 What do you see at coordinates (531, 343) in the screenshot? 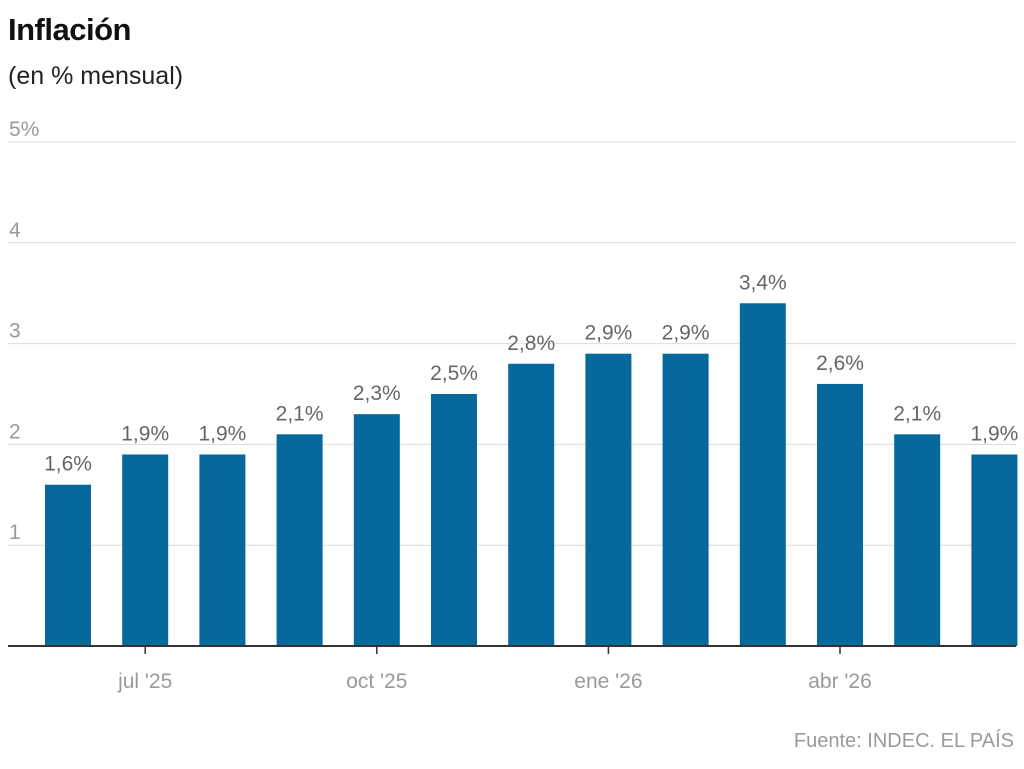
I see `bar-value-label: 2,8%` at bounding box center [531, 343].